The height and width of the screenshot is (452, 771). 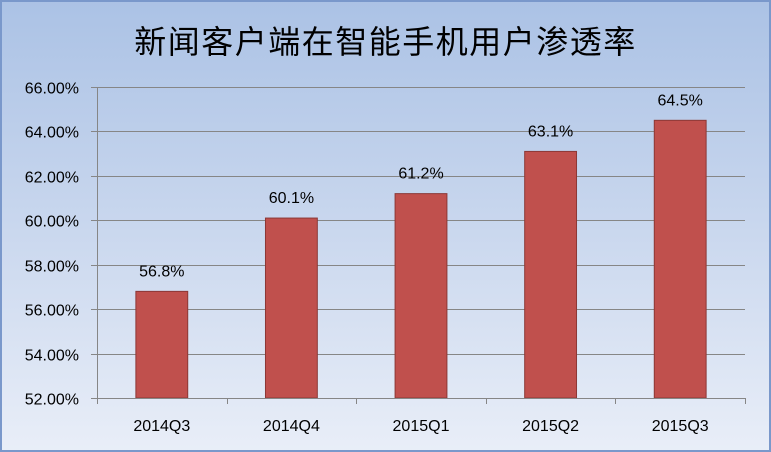 What do you see at coordinates (161, 426) in the screenshot?
I see `x-tick-label-2014q3: 2014Q3` at bounding box center [161, 426].